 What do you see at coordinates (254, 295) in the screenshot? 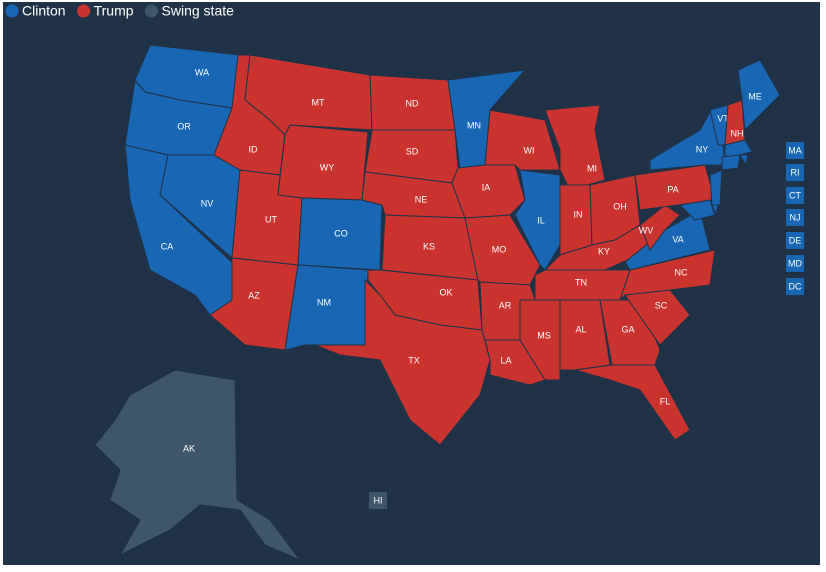
I see `state-label: AZ` at bounding box center [254, 295].